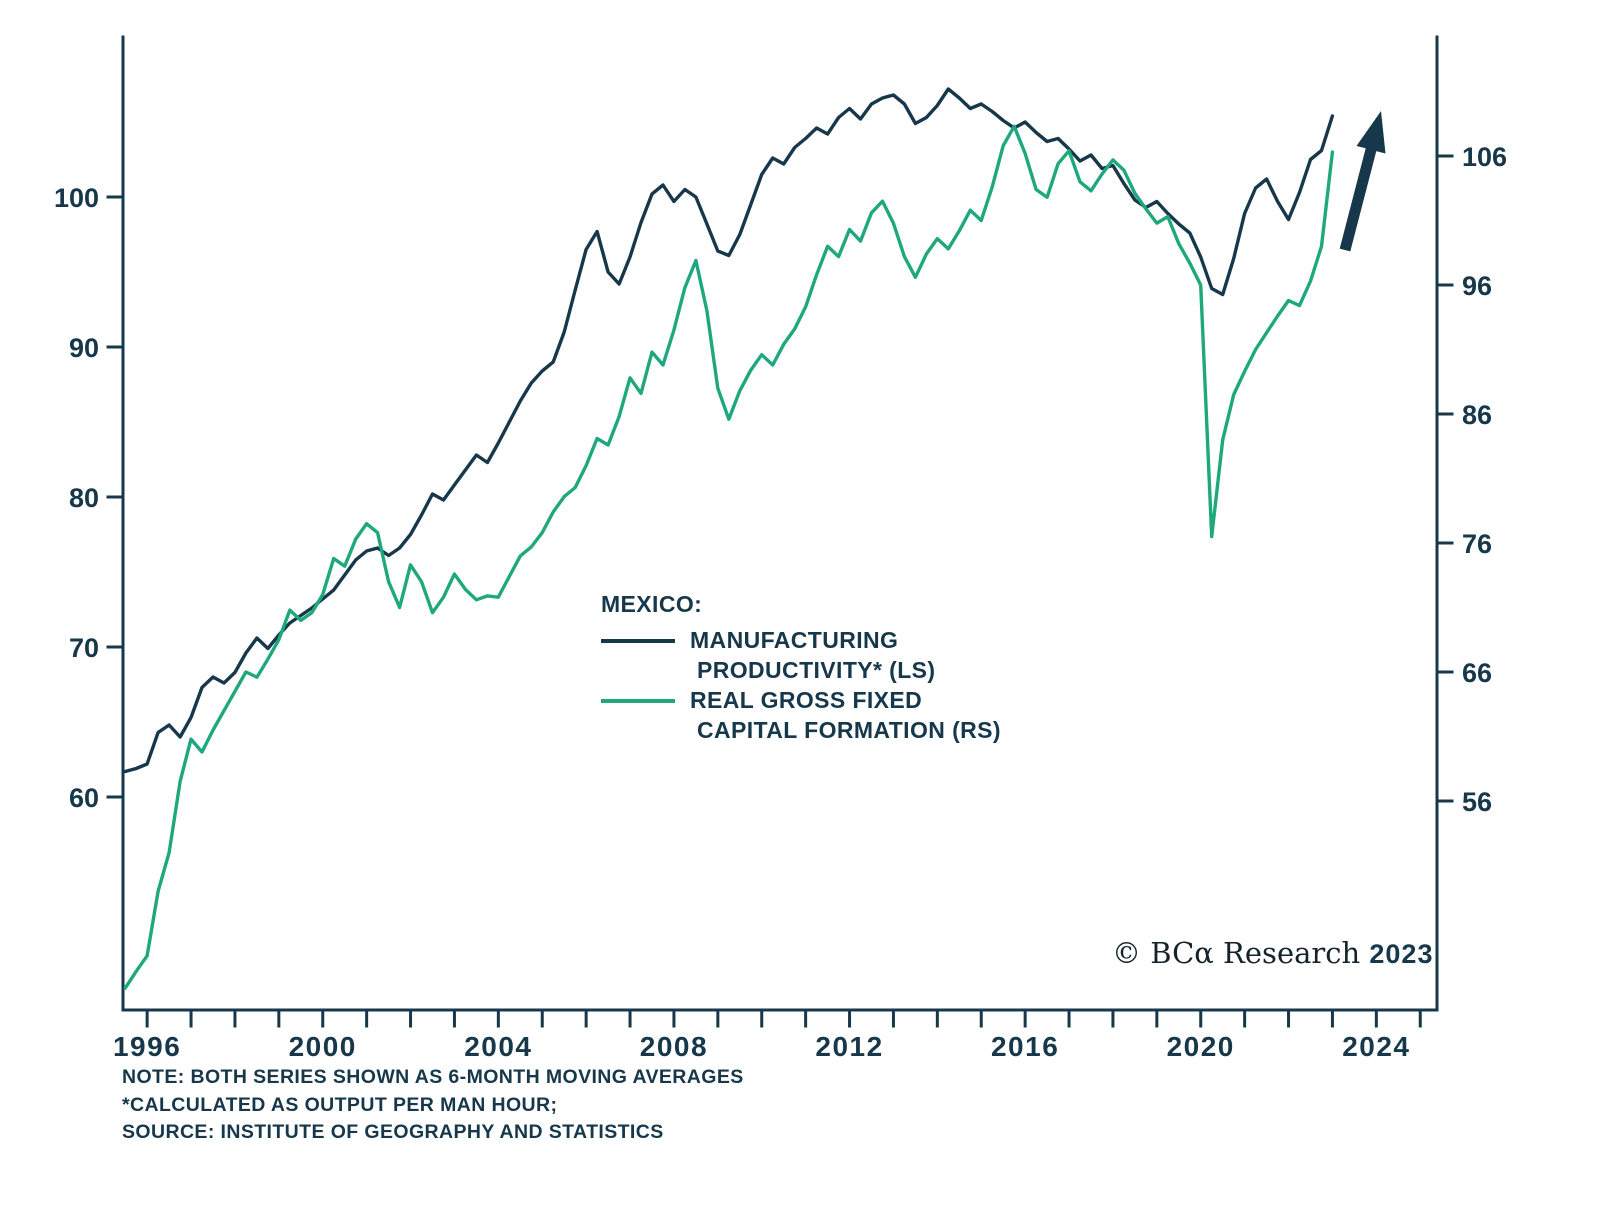 The image size is (1600, 1211). I want to click on copyright-brand: © BCα Research, so click(1236, 953).